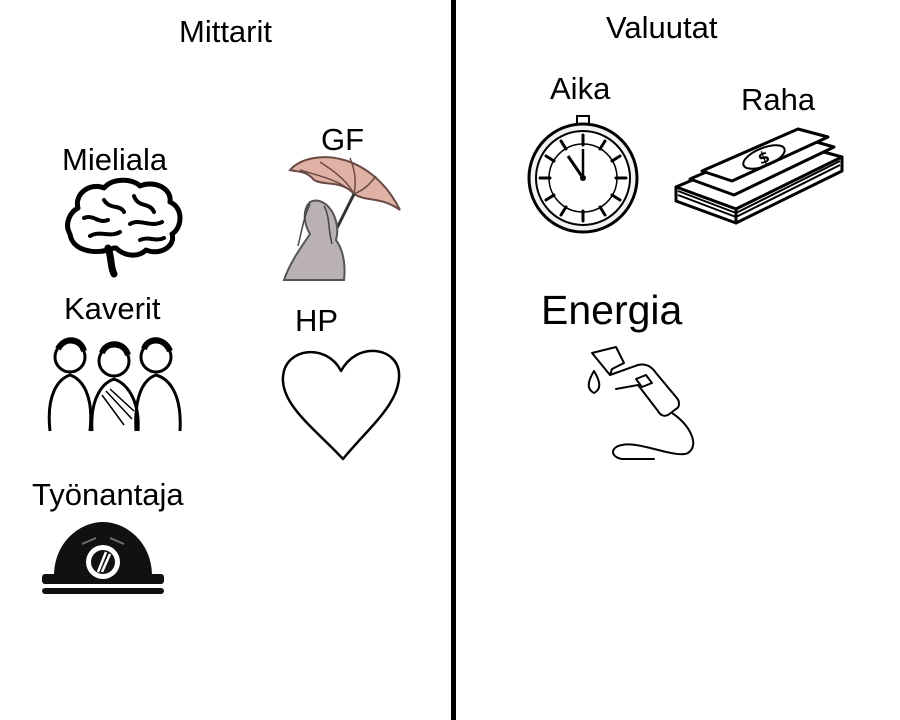  What do you see at coordinates (453, 360) in the screenshot?
I see `panel-divider` at bounding box center [453, 360].